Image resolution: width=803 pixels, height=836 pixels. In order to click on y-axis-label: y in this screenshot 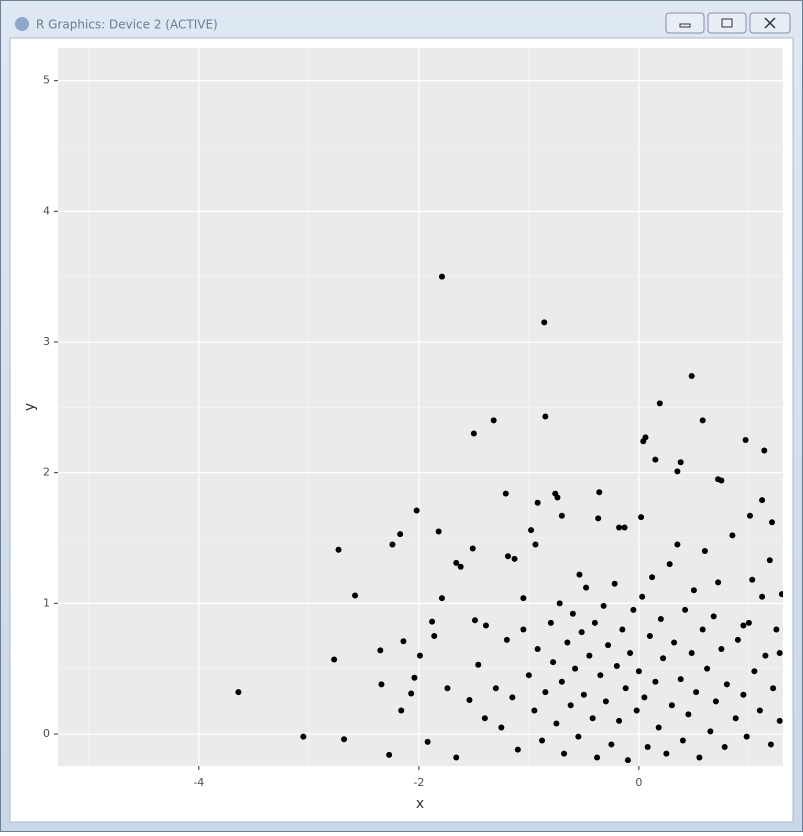, I will do `click(30, 407)`.